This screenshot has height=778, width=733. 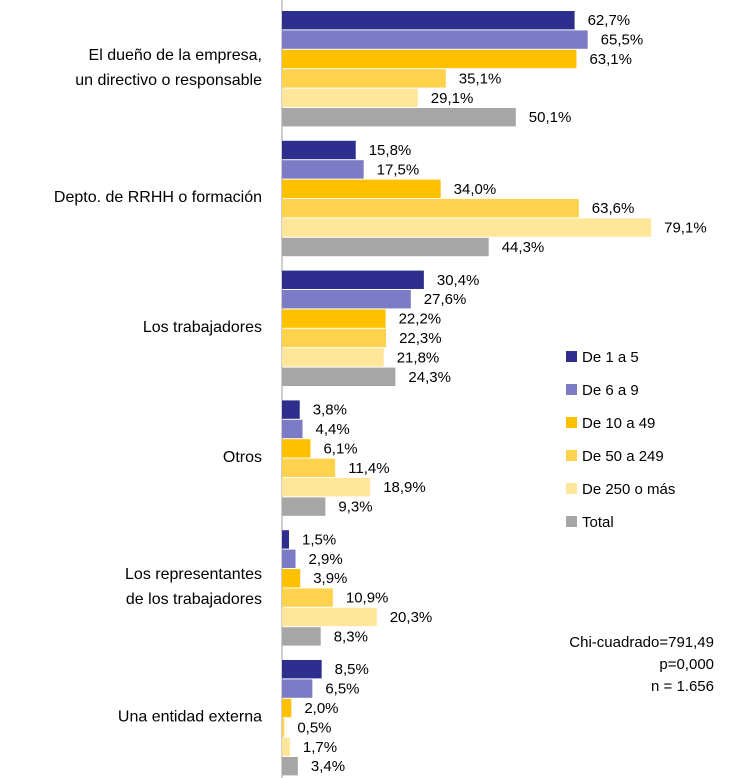 I want to click on data-label: 8,3%, so click(x=351, y=636).